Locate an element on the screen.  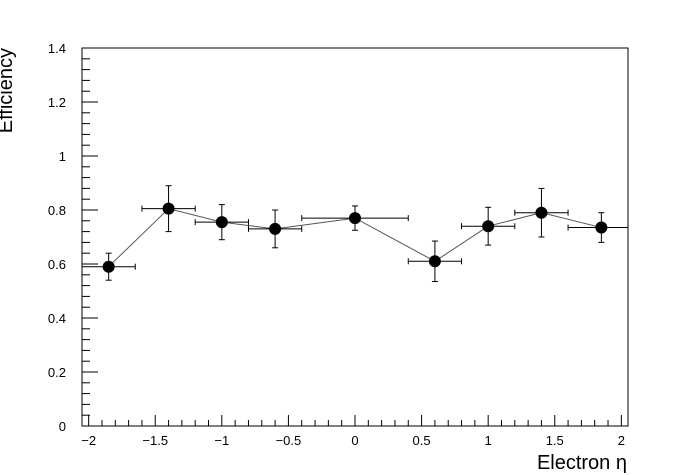
x-tick-label: −0.5 is located at coordinates (289, 440).